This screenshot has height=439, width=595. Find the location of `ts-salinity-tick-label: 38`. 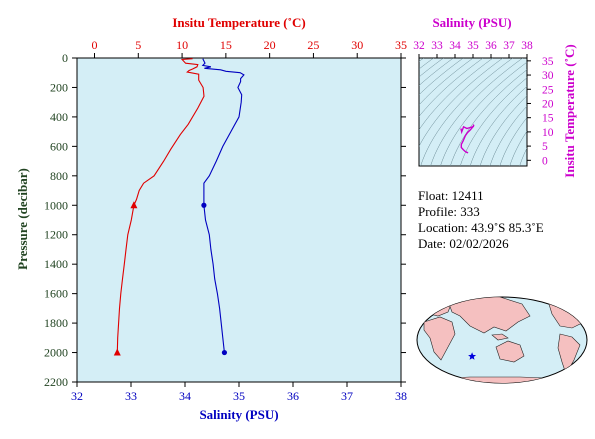

ts-salinity-tick-label: 38 is located at coordinates (527, 46).